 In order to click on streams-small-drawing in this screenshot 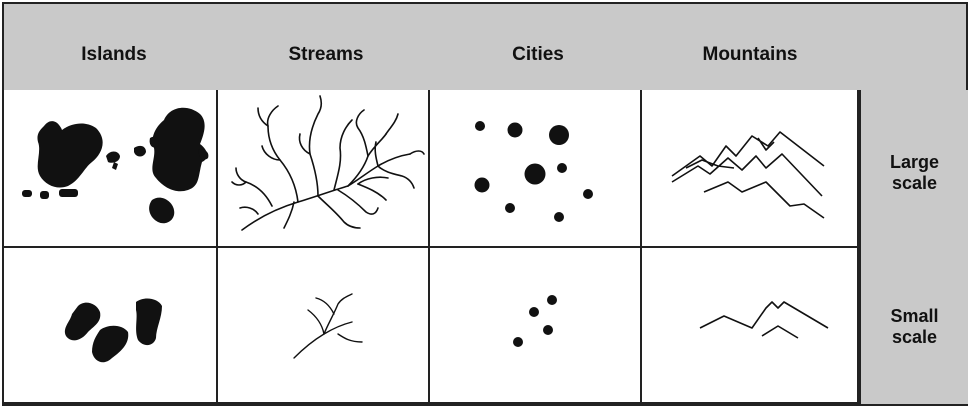, I will do `click(328, 326)`.